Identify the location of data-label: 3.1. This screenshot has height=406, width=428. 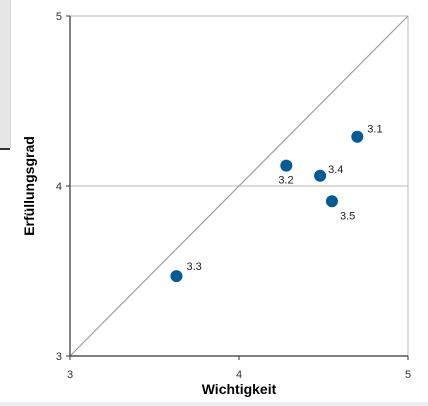
(374, 130).